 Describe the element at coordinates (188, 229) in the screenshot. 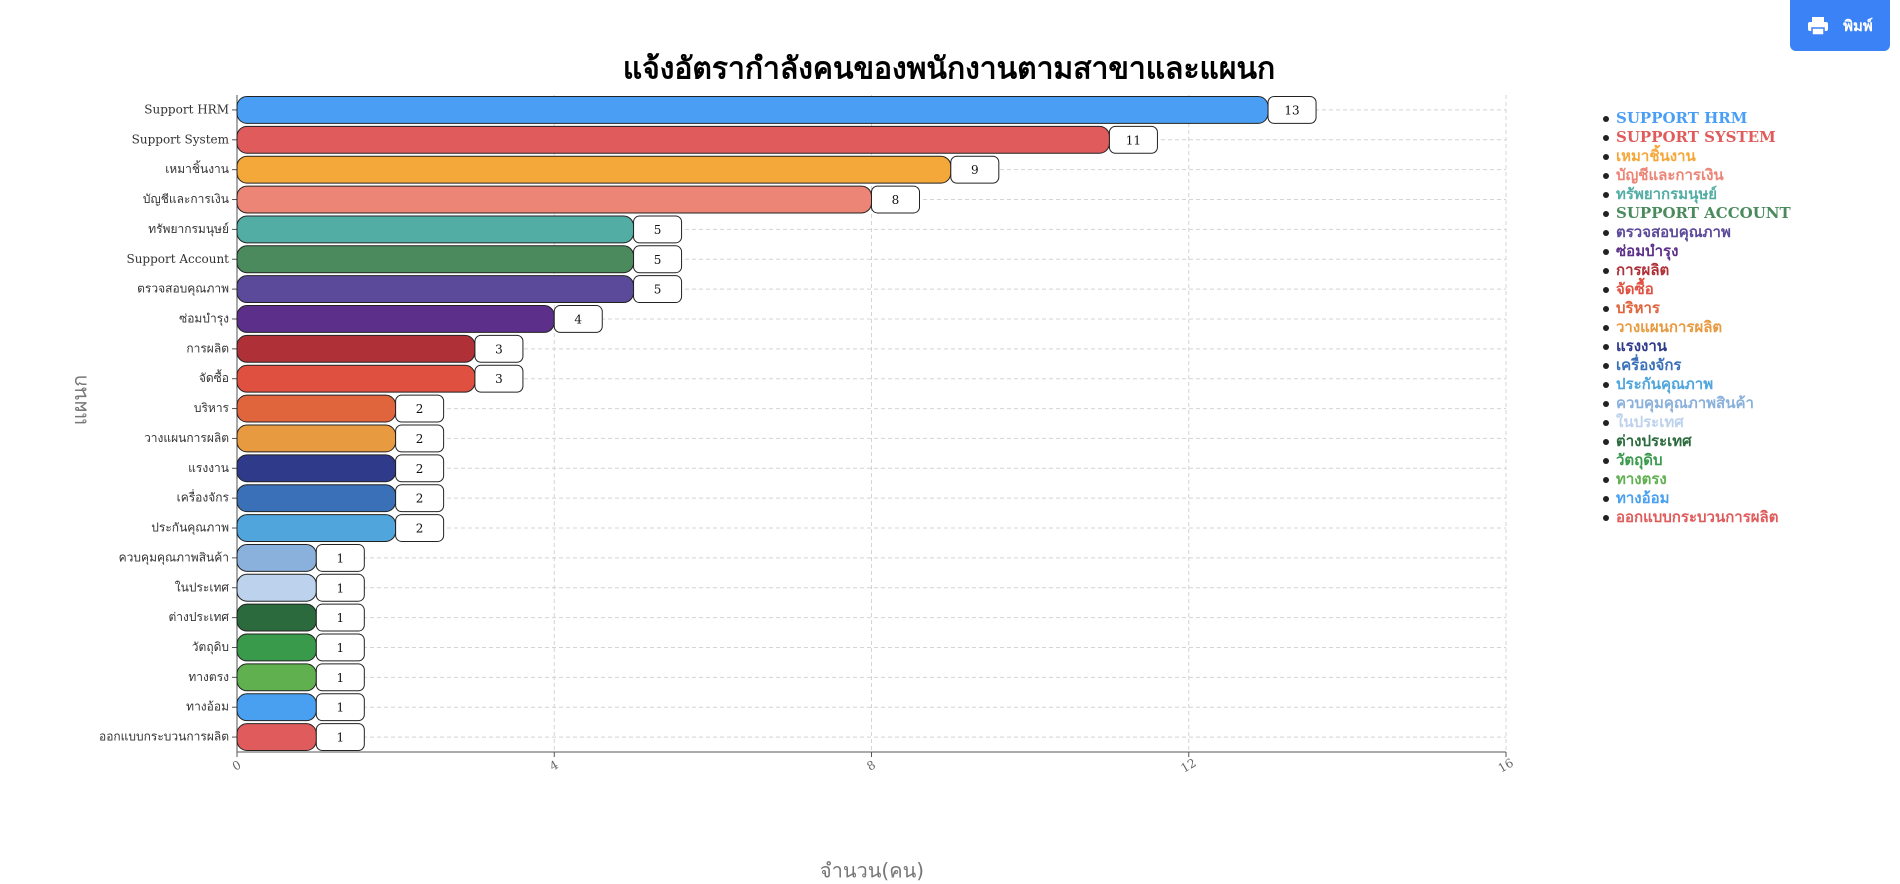

I see `y-tick-label: ทรัพยากรมนุษย์` at that location.